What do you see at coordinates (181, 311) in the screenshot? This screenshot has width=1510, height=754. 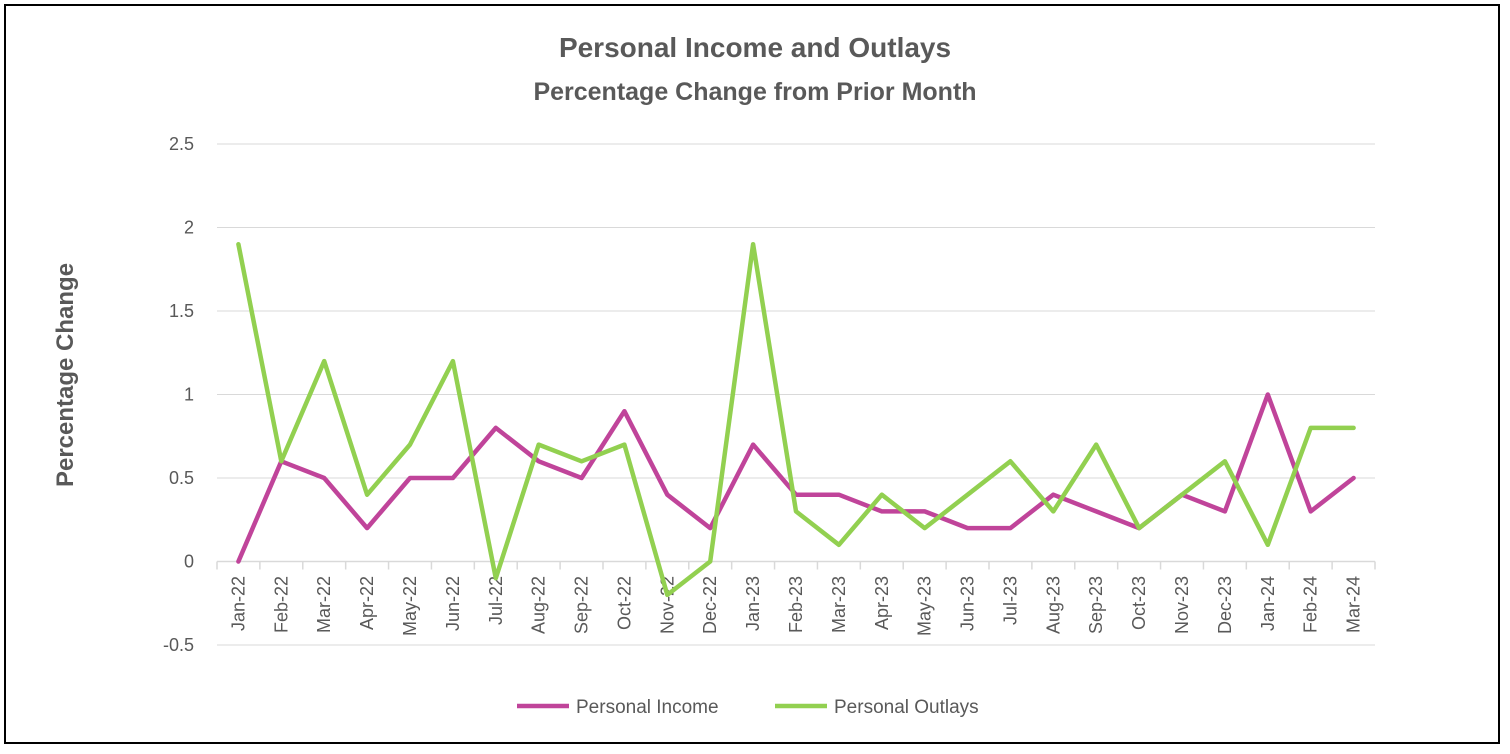 I see `y-tick-label: 1.5` at bounding box center [181, 311].